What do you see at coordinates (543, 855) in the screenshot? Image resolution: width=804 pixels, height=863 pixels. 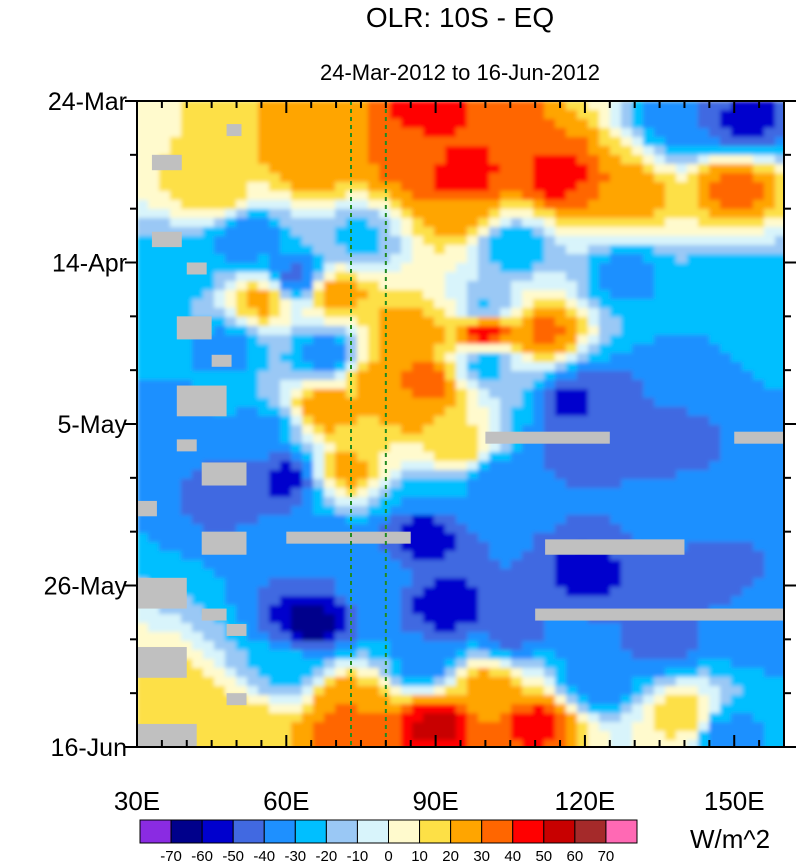 I see `colorbar-label: 50` at bounding box center [543, 855].